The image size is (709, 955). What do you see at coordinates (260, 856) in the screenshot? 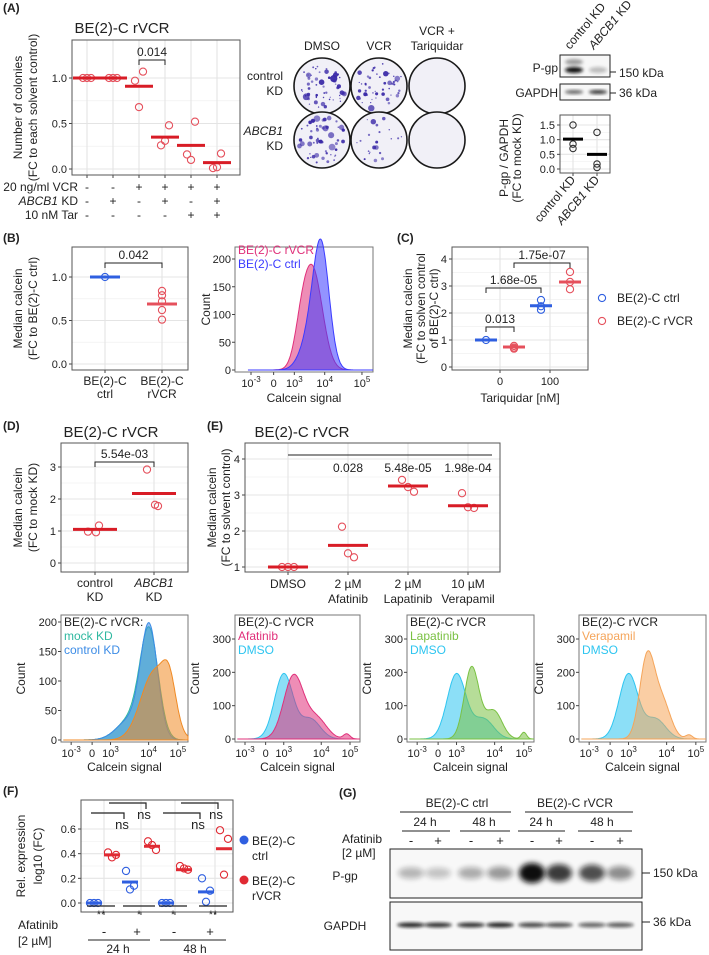
I see `legend-entry: ctrl` at bounding box center [260, 856].